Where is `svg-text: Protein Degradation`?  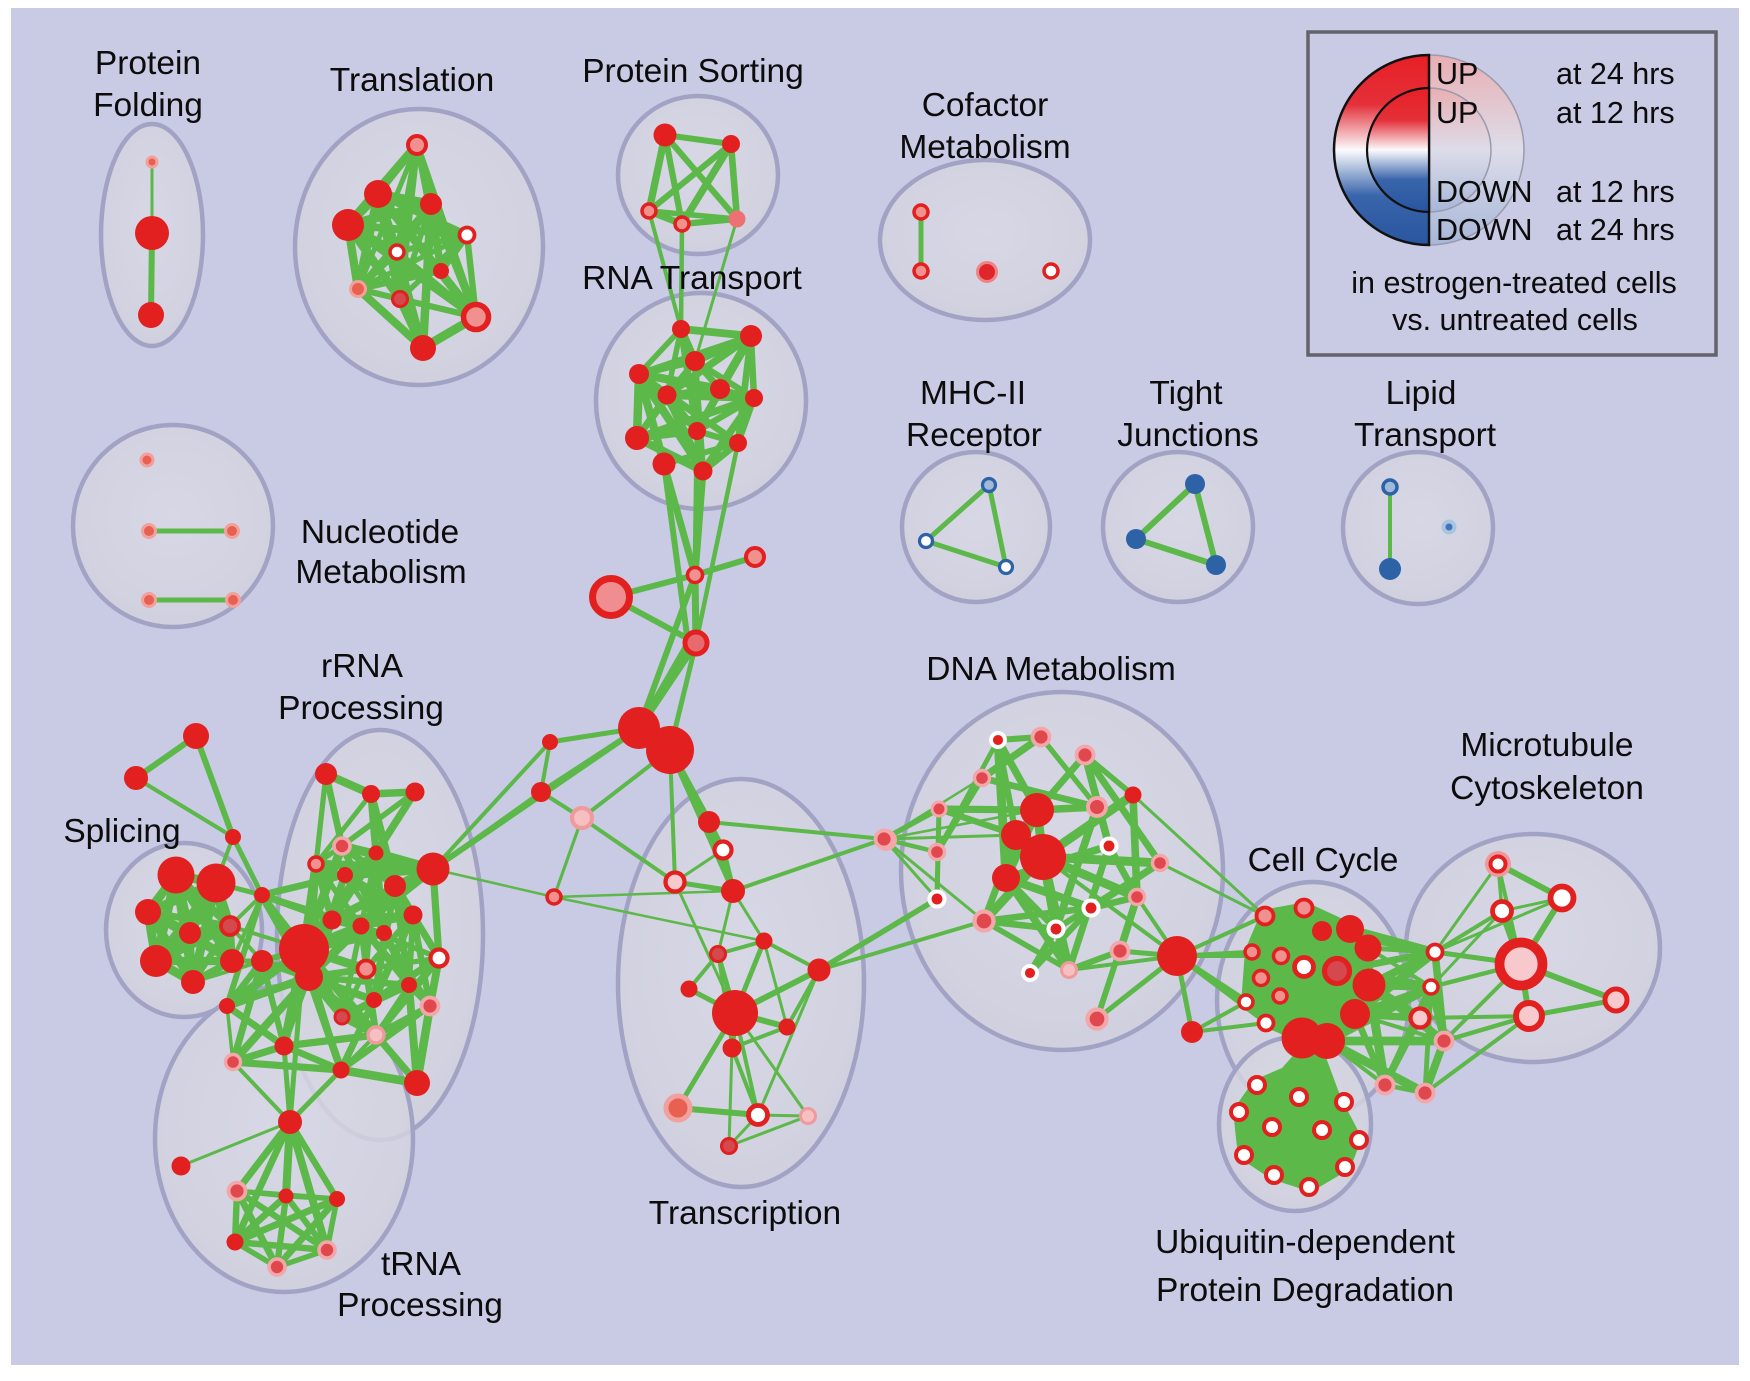 svg-text: Protein Degradation is located at coordinates (1305, 1290).